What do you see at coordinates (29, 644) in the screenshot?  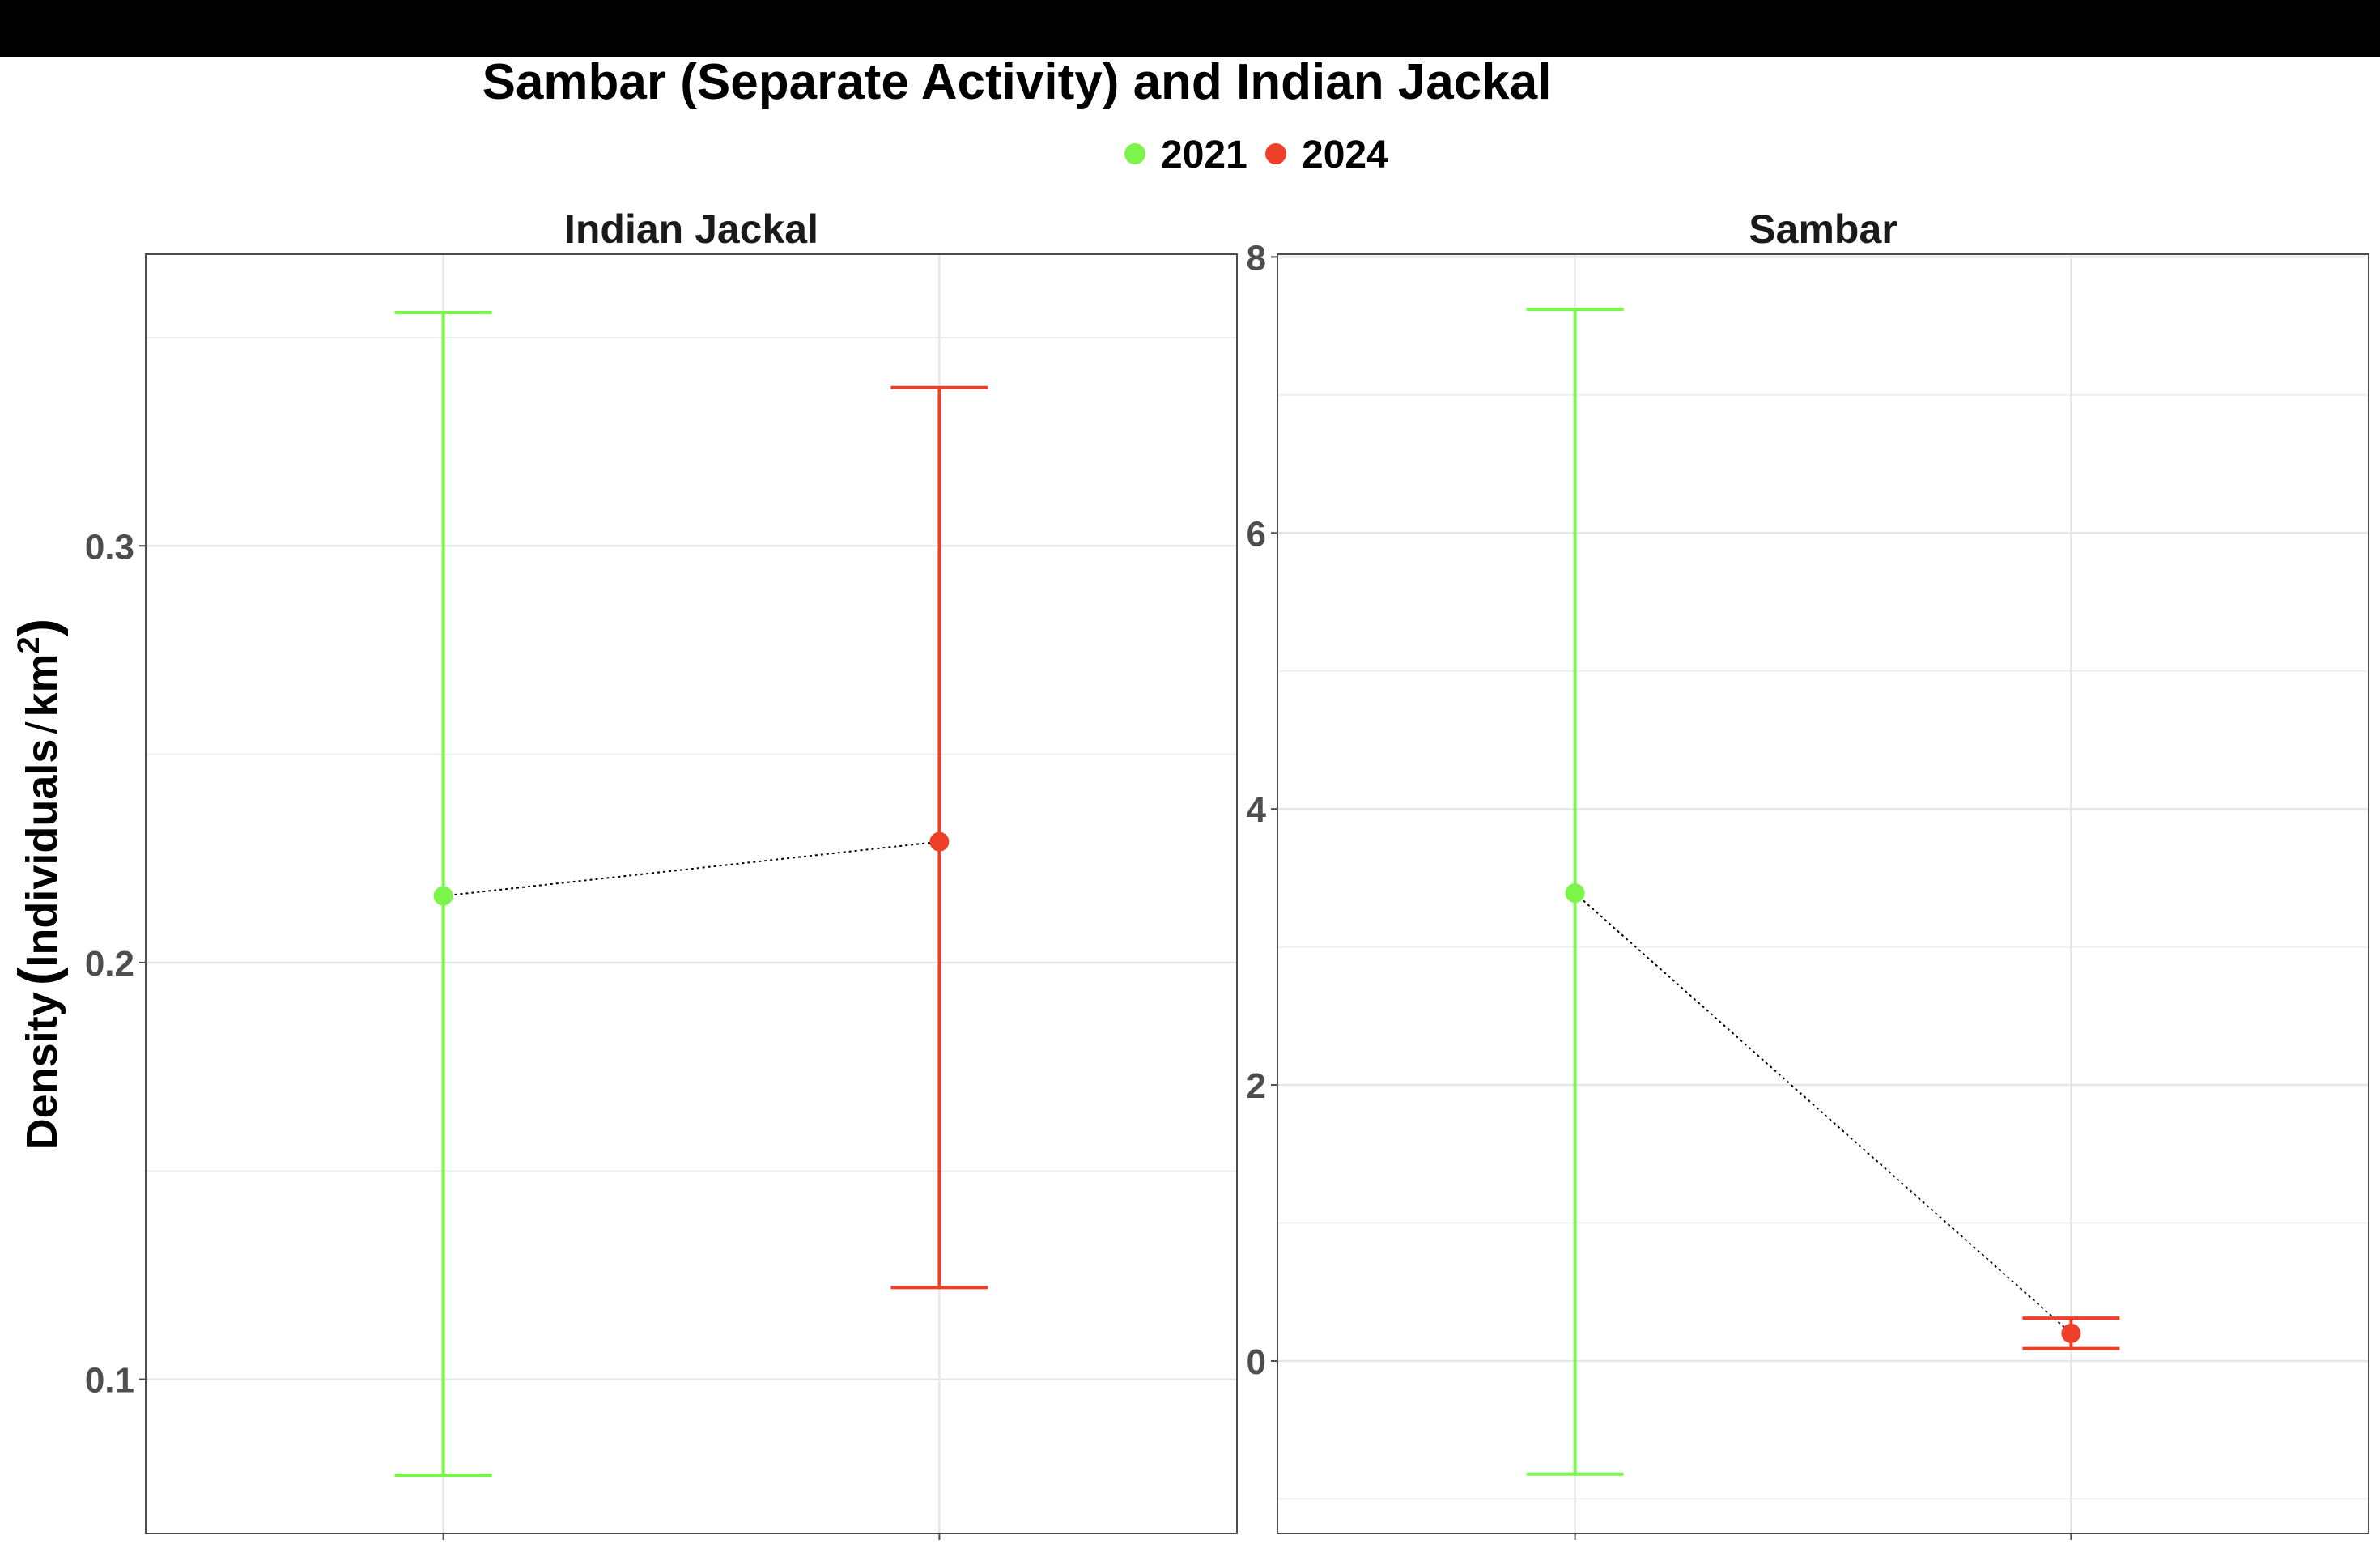 I see `y-axis-label-exponent: 2` at bounding box center [29, 644].